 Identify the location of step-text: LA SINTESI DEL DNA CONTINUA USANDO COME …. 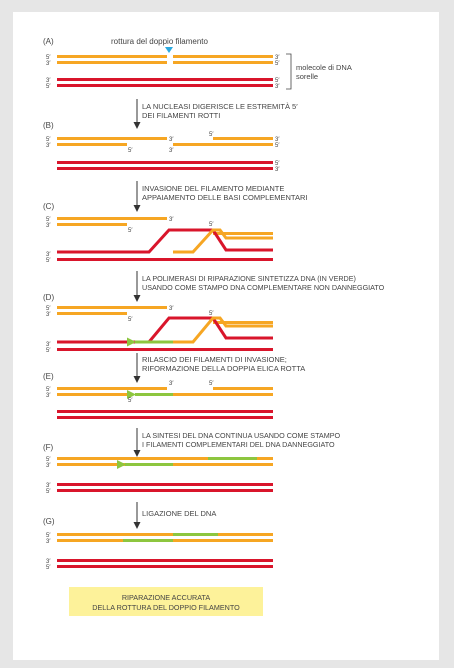
(241, 435).